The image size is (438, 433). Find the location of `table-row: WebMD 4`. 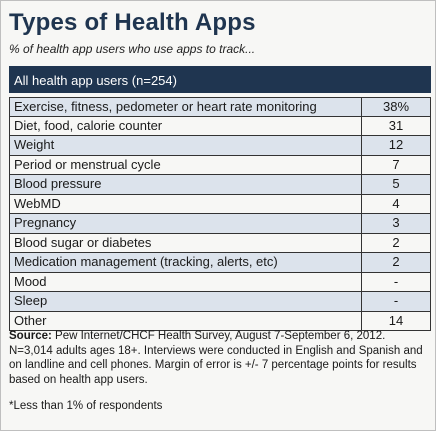

table-row: WebMD 4 is located at coordinates (220, 204).